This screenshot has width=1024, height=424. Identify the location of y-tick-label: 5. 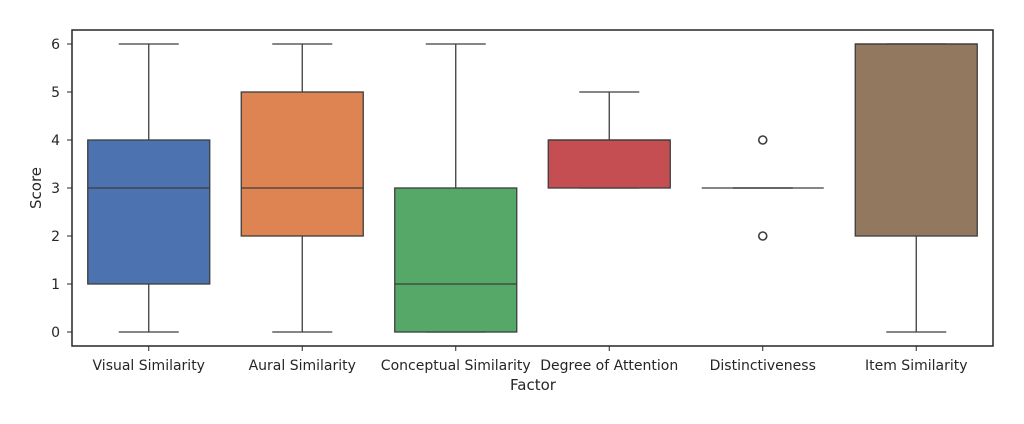
(55, 93).